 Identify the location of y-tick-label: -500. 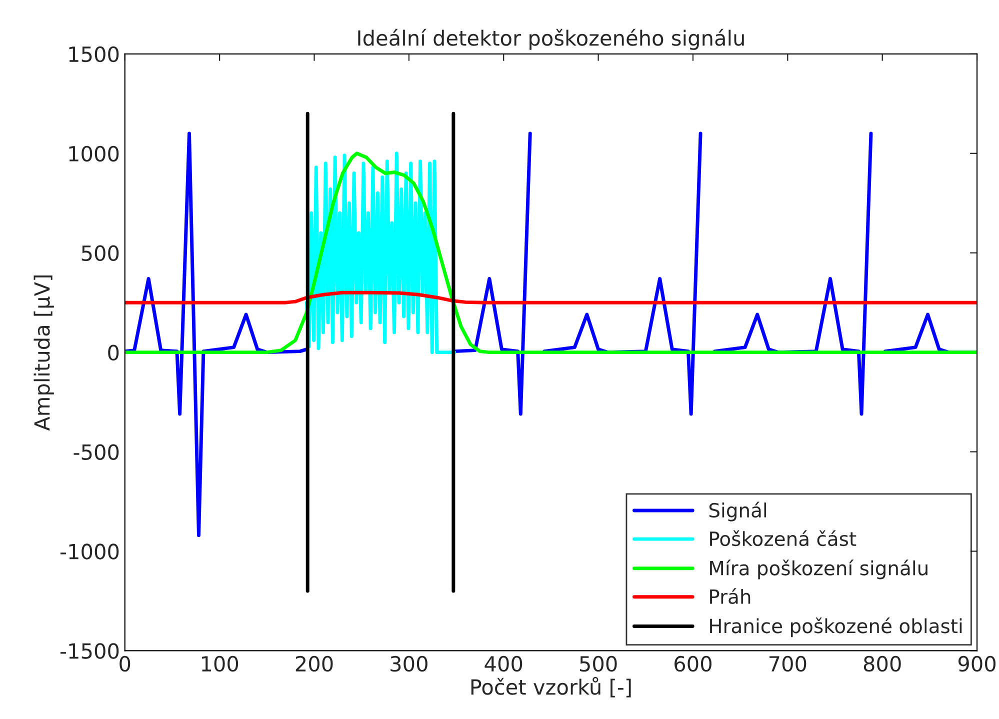
(96, 452).